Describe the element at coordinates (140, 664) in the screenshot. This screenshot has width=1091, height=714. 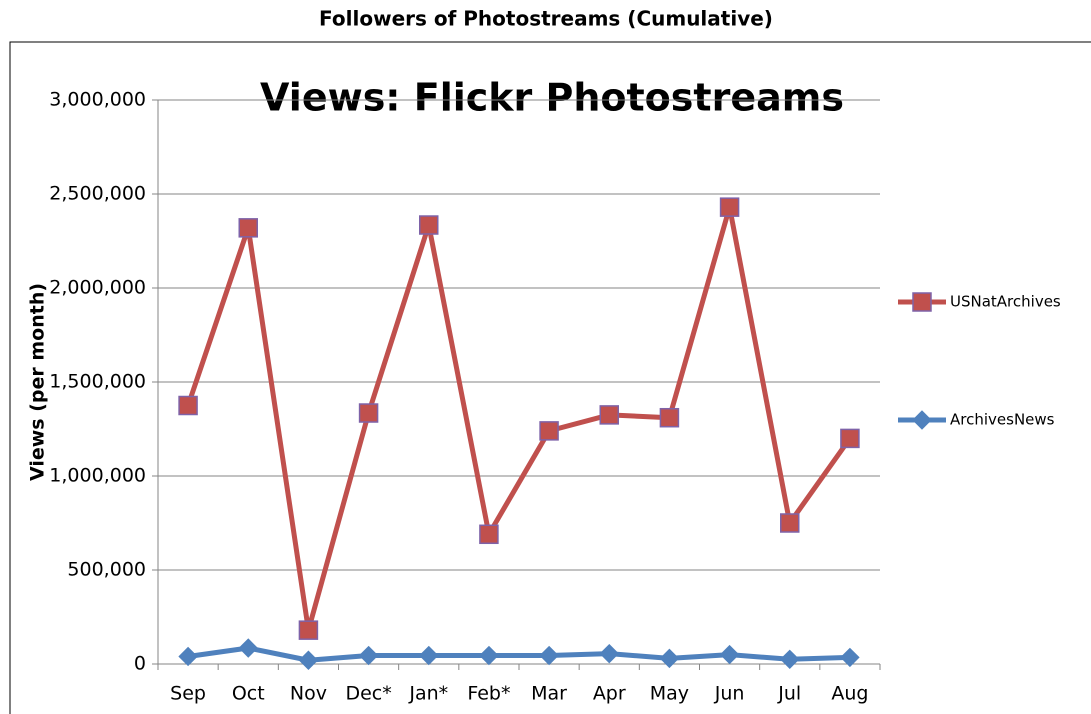
I see `y-tick-label: 0` at that location.